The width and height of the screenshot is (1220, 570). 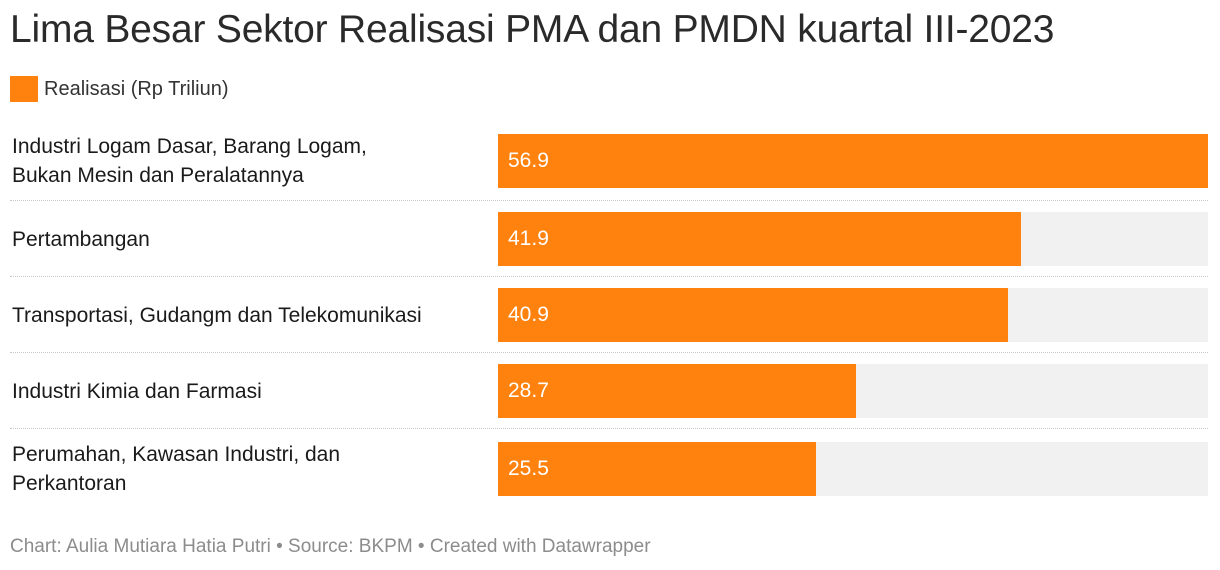 What do you see at coordinates (136, 88) in the screenshot?
I see `legend-label: Realisasi (Rp Triliun)` at bounding box center [136, 88].